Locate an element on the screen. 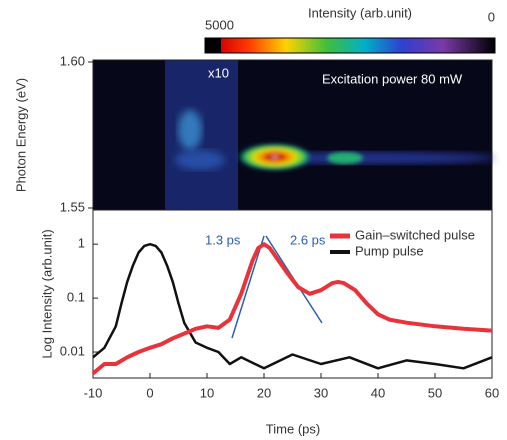  decay-label: 2.6 ps is located at coordinates (308, 239).